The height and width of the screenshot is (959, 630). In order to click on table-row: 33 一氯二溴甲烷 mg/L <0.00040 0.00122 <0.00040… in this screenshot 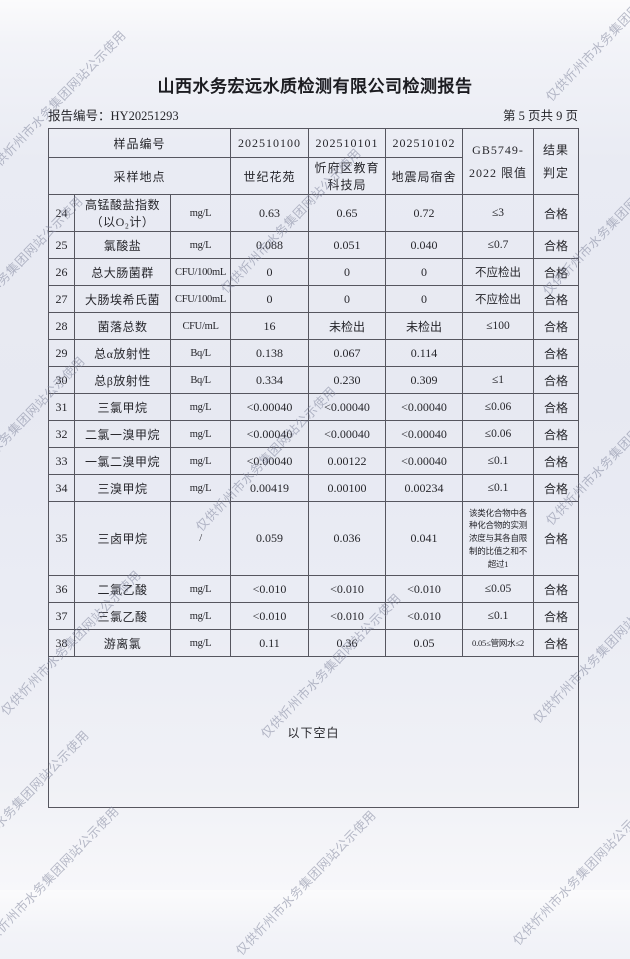, I will do `click(314, 461)`.